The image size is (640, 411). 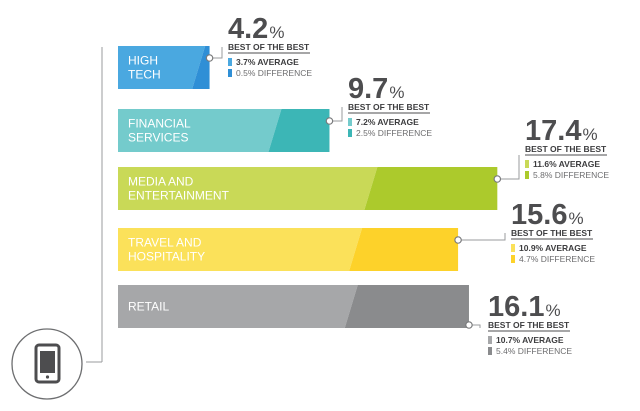 I want to click on difference-text: 5.4% DIFFERENCE, so click(x=534, y=351).